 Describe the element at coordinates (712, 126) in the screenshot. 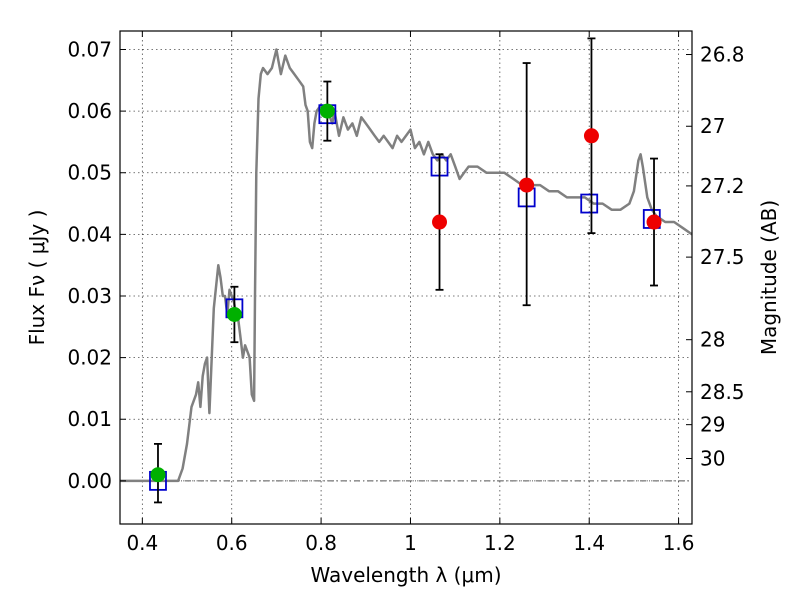

I see `magnitude-tick-label: 27` at that location.